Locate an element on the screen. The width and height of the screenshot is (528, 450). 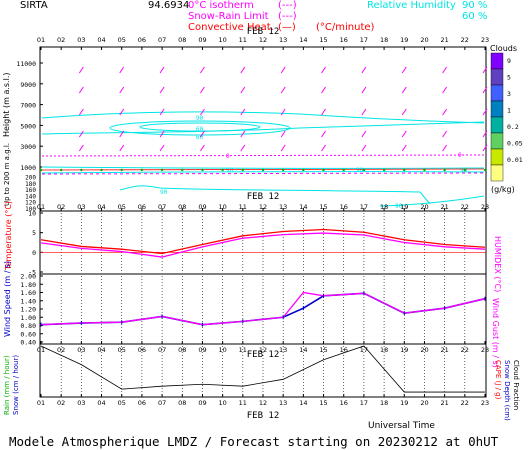
clouds-legend-unit: (g/kg) is located at coordinates (503, 189).